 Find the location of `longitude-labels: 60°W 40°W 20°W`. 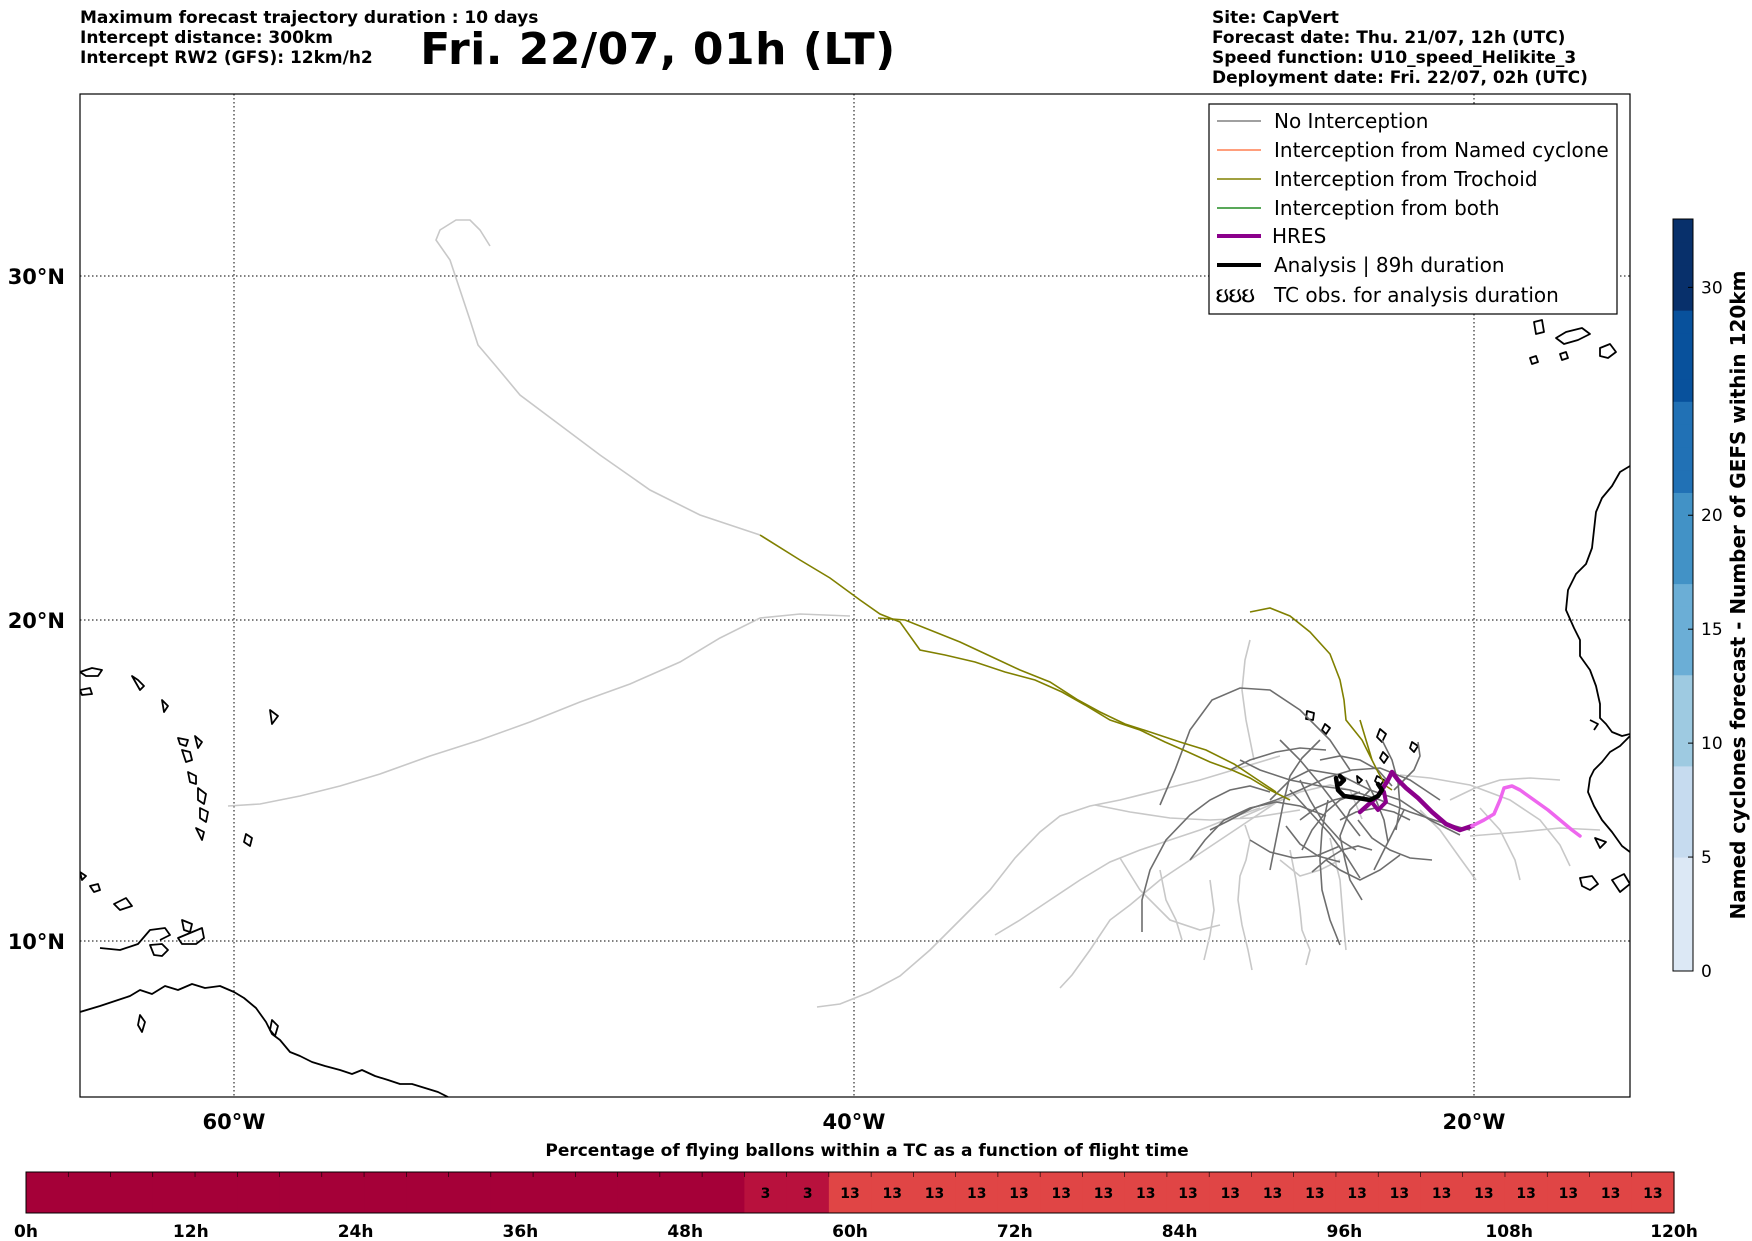

longitude-labels: 60°W 40°W 20°W is located at coordinates (854, 1122).